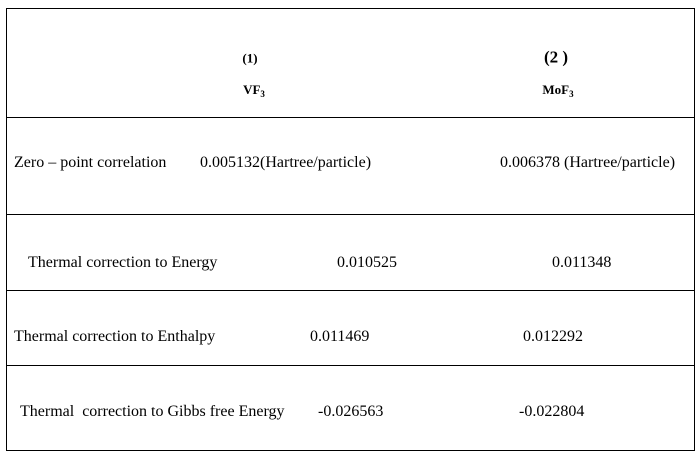 This screenshot has width=700, height=459. What do you see at coordinates (556, 57) in the screenshot?
I see `column-number: (2 )` at bounding box center [556, 57].